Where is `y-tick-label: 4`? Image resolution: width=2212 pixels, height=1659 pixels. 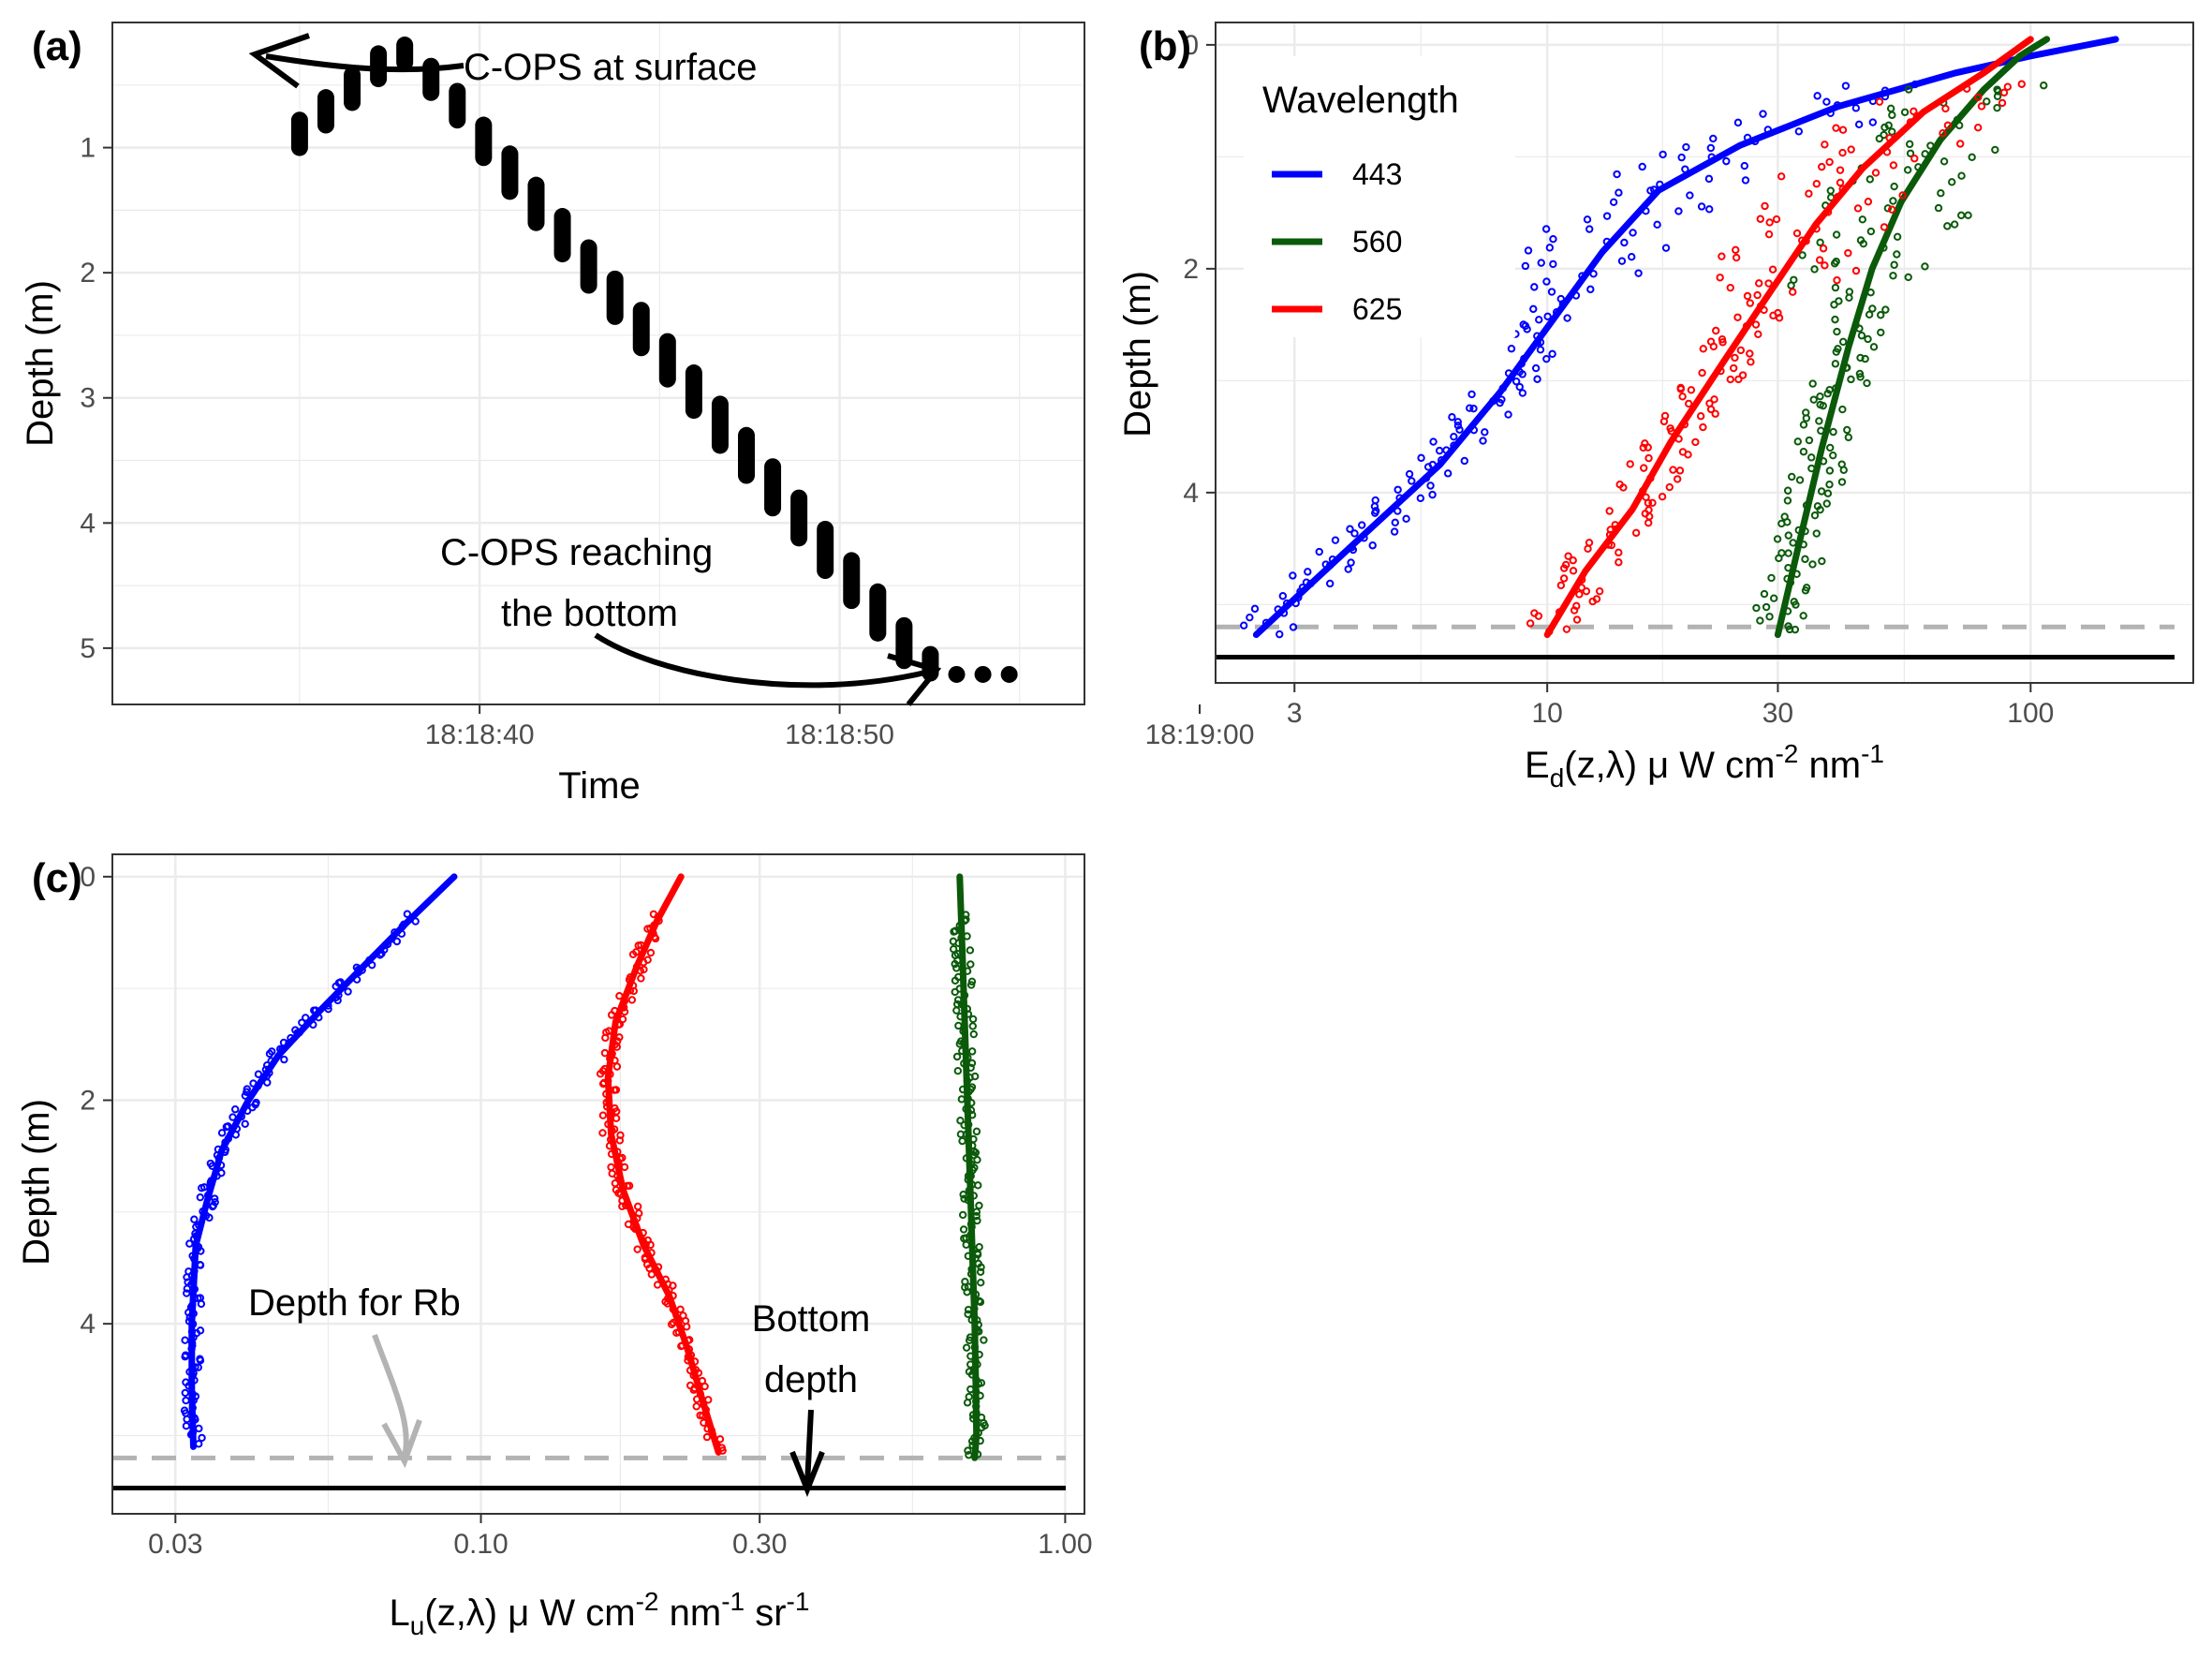 y-tick-label: 4 is located at coordinates (1191, 493).